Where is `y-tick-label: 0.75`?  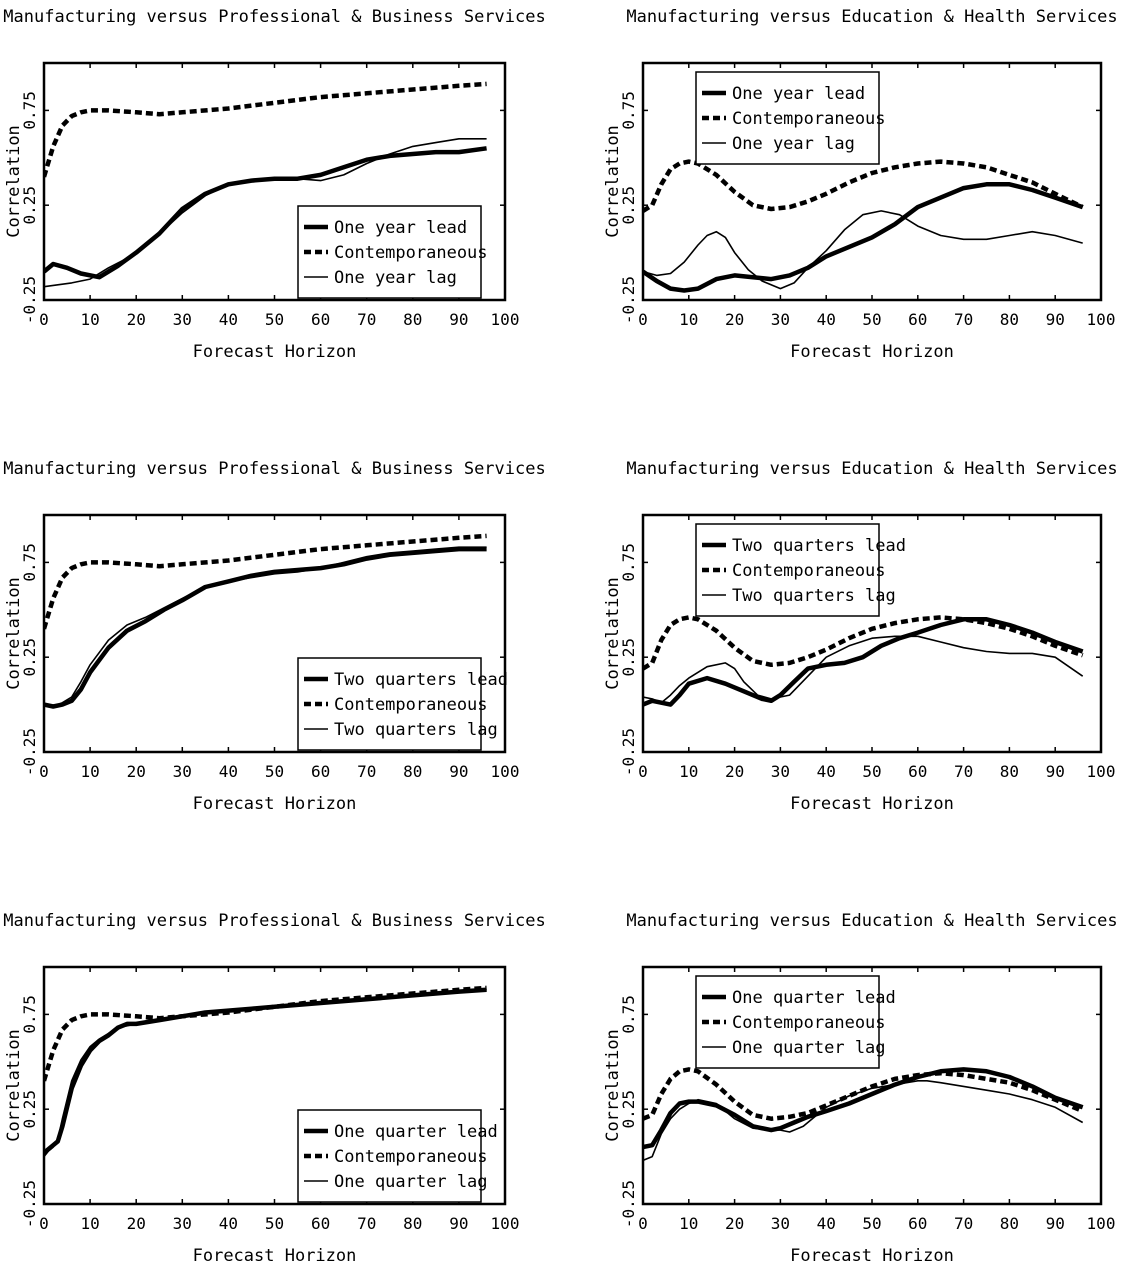 y-tick-label: 0.75 is located at coordinates (628, 562).